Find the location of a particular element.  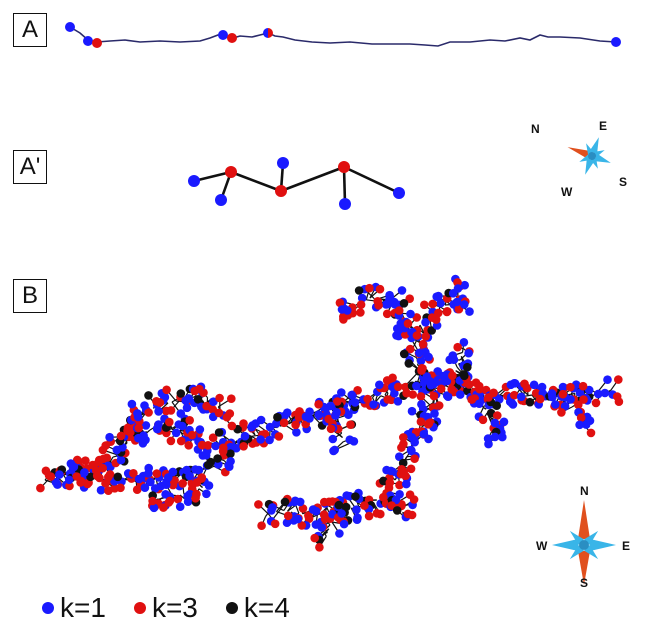

legend-label-k1: k=1 is located at coordinates (83, 607).